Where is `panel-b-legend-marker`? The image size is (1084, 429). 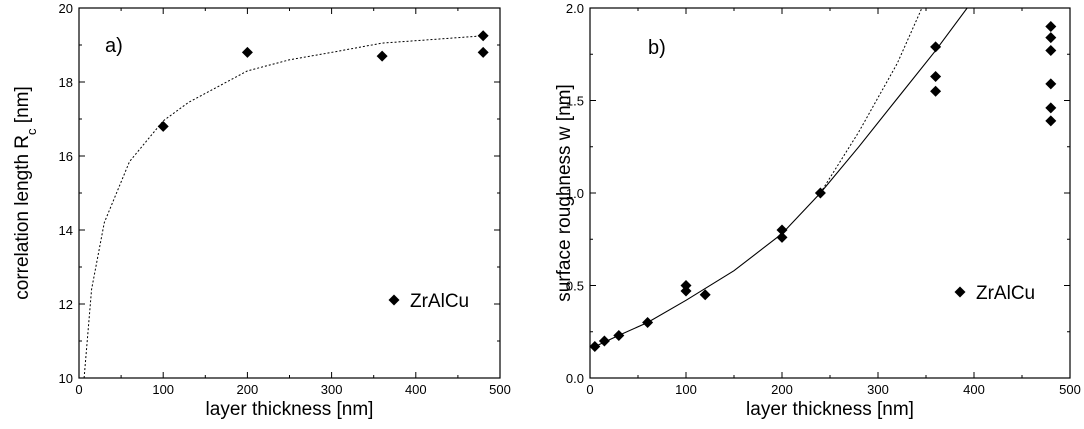
panel-b-legend-marker is located at coordinates (960, 292).